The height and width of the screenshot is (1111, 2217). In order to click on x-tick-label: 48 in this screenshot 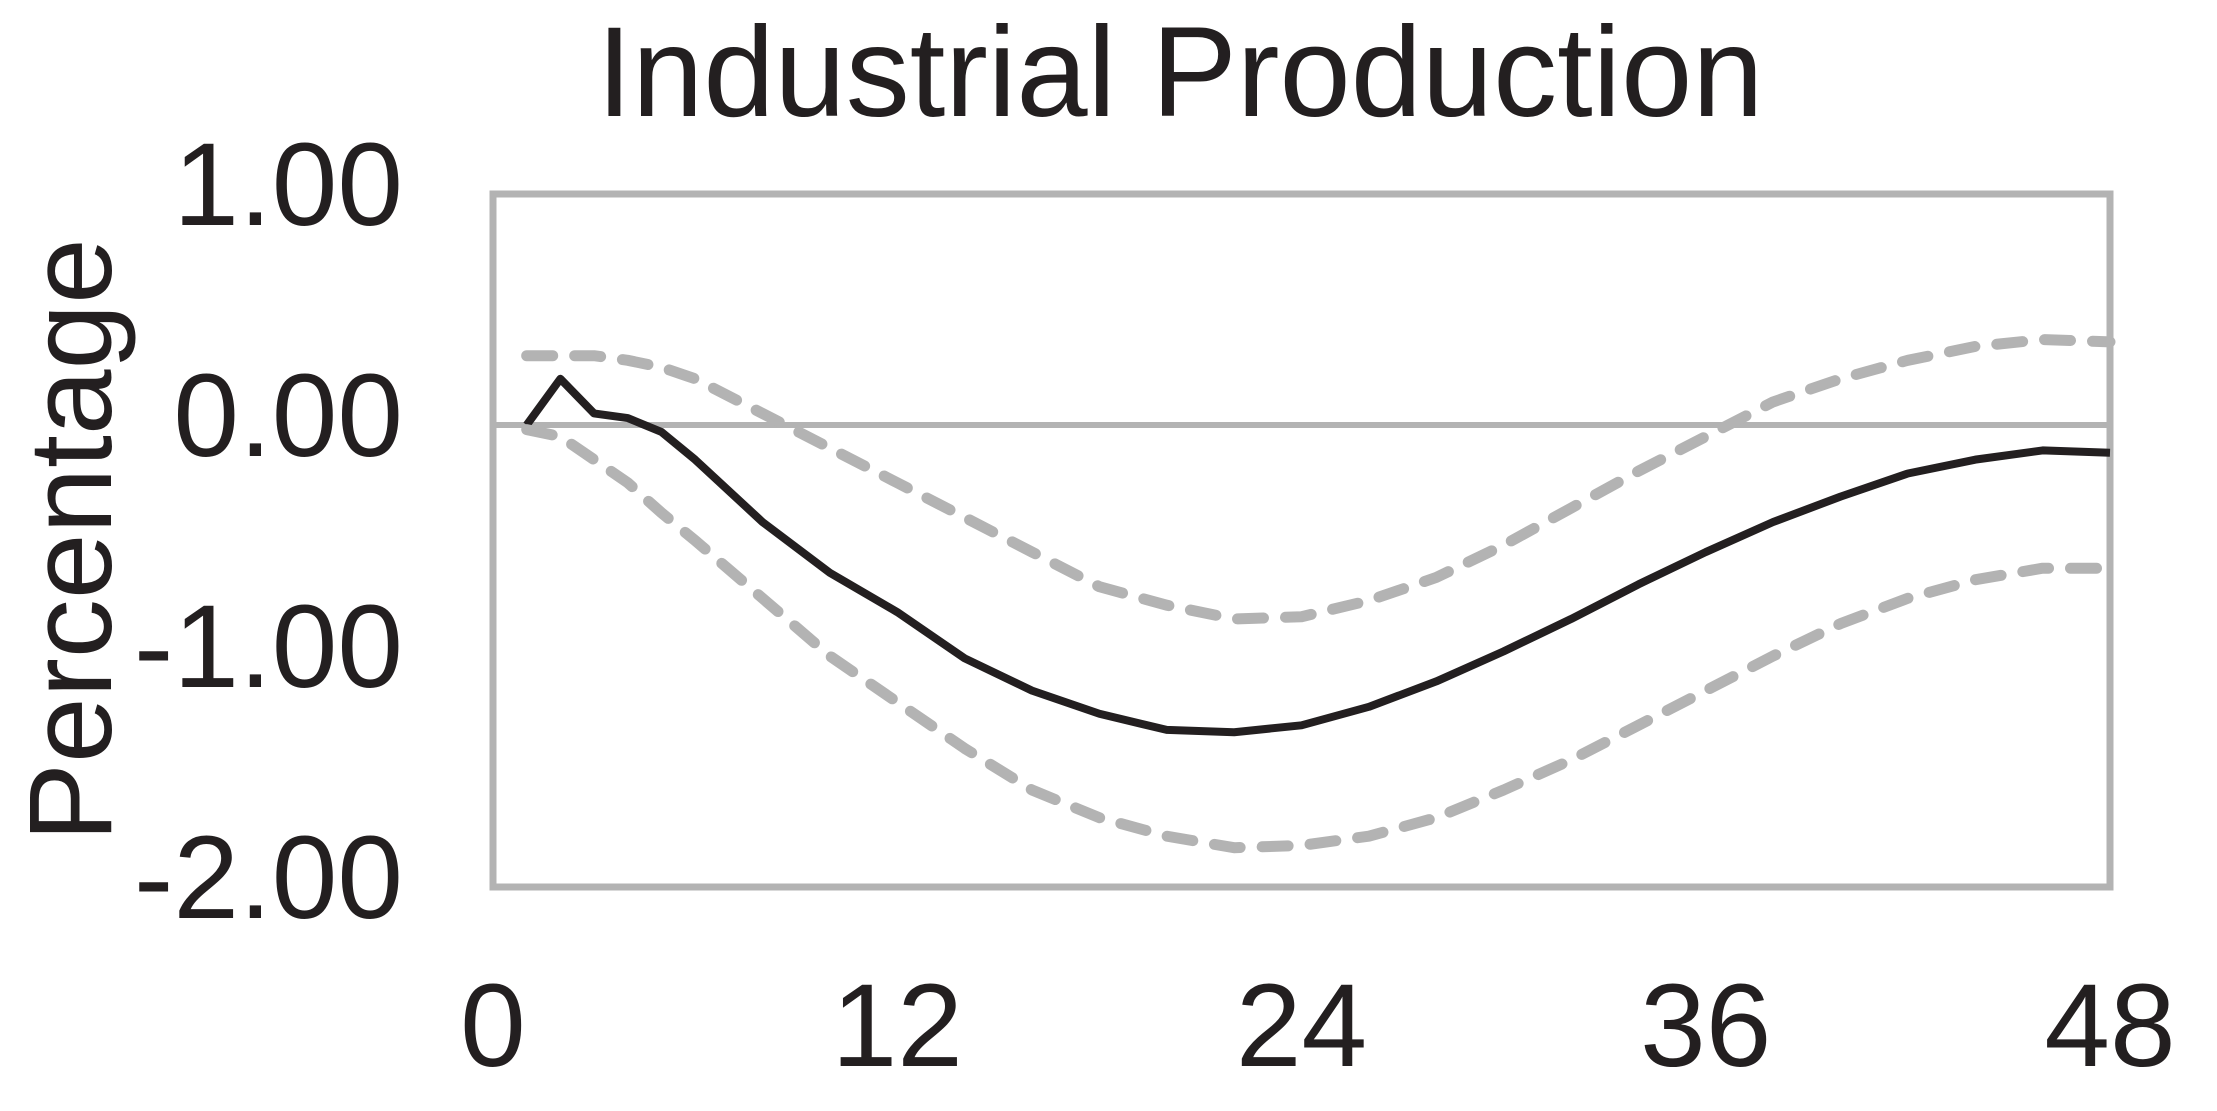, I will do `click(2109, 1026)`.